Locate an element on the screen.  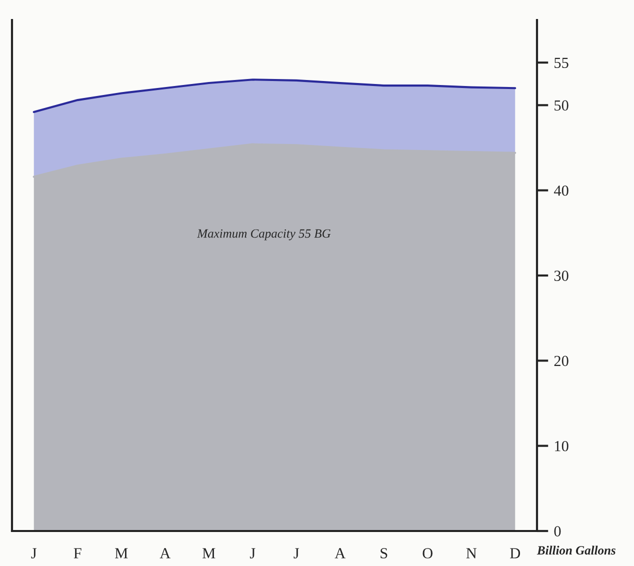
y-tick-label: 0 is located at coordinates (557, 531).